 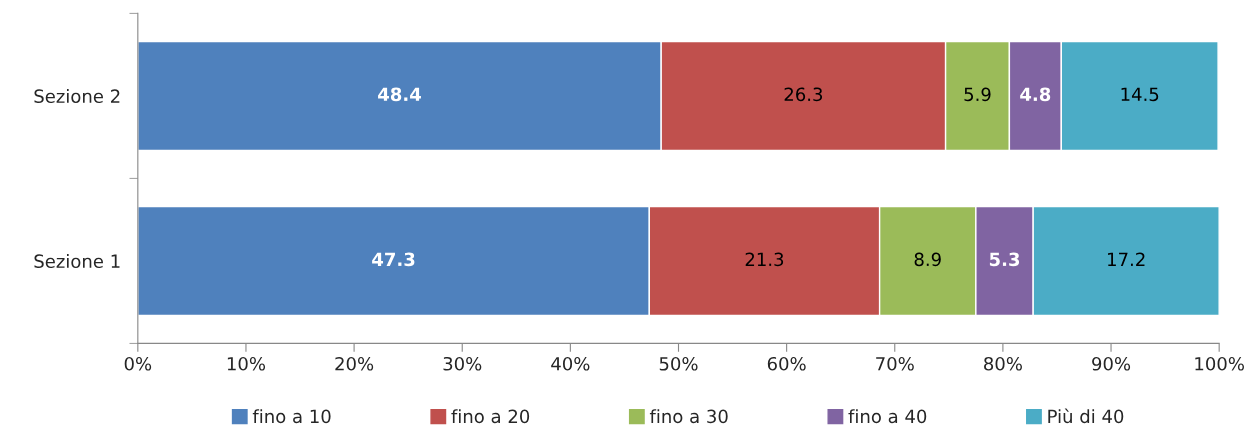 I want to click on legend-label: fino a 20, so click(x=490, y=416).